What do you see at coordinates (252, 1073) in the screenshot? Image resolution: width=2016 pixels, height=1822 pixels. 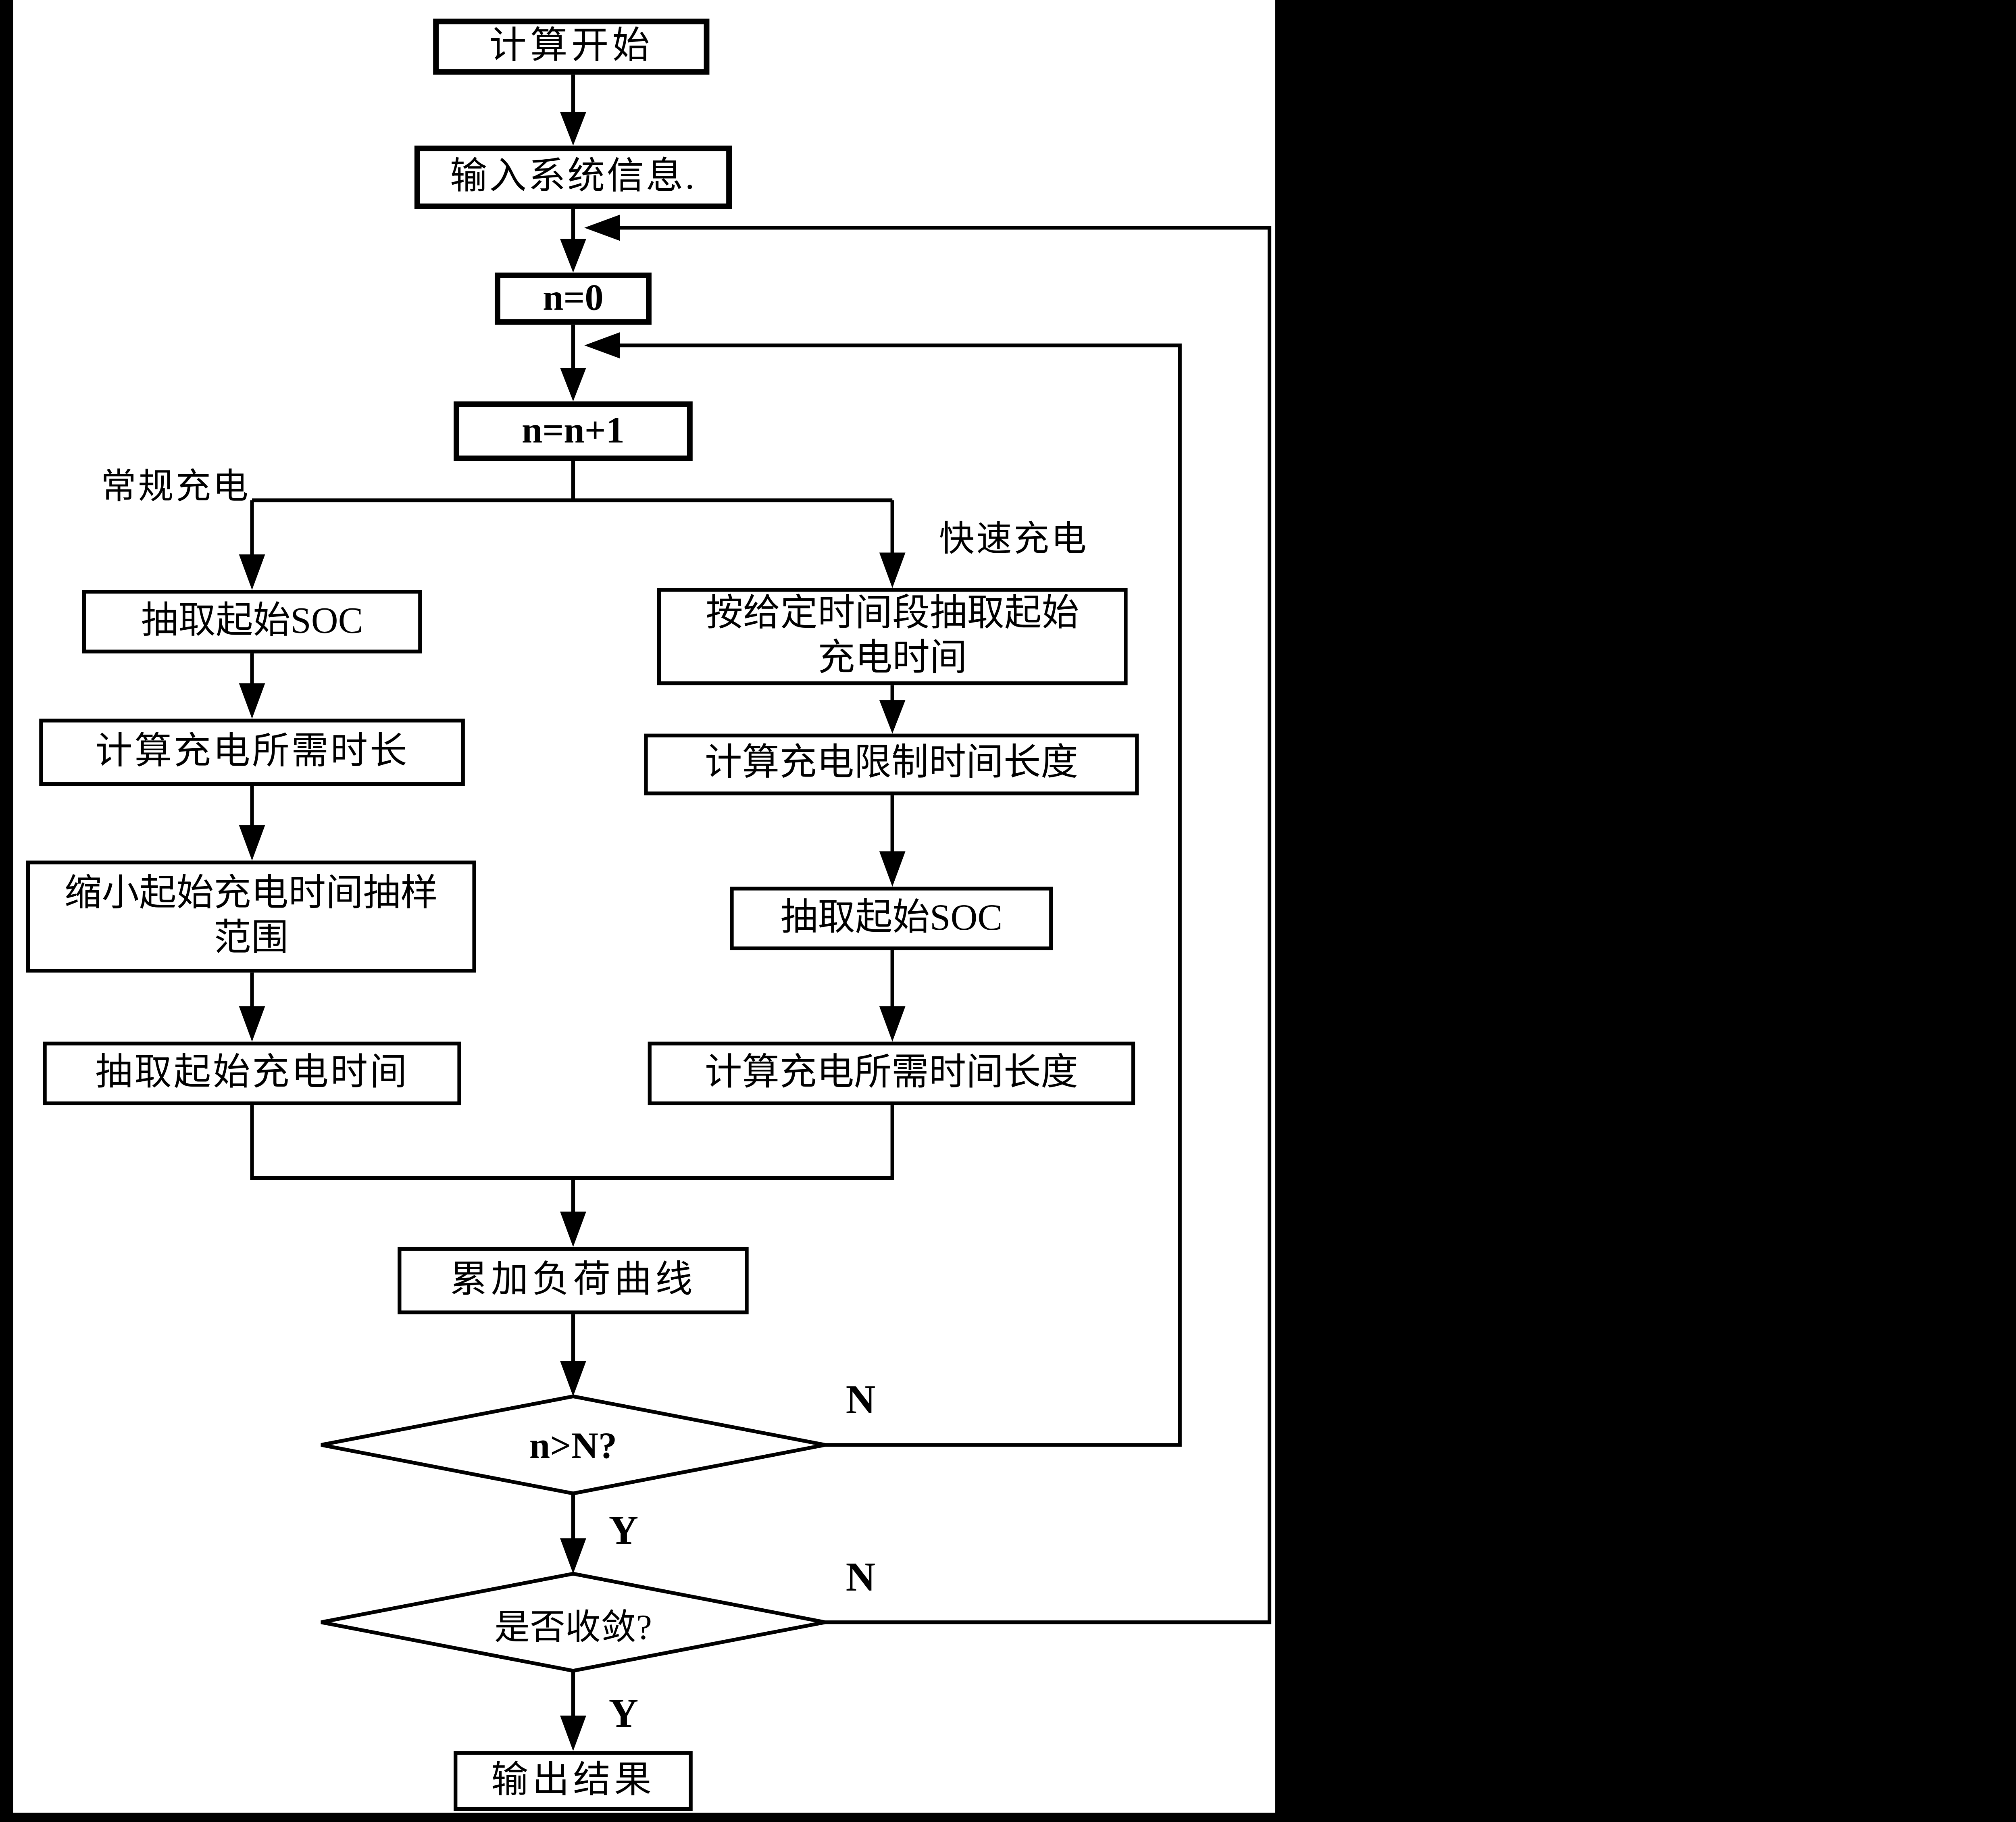 I see `node-left-sample-start-time: 抽取起始充电时间` at bounding box center [252, 1073].